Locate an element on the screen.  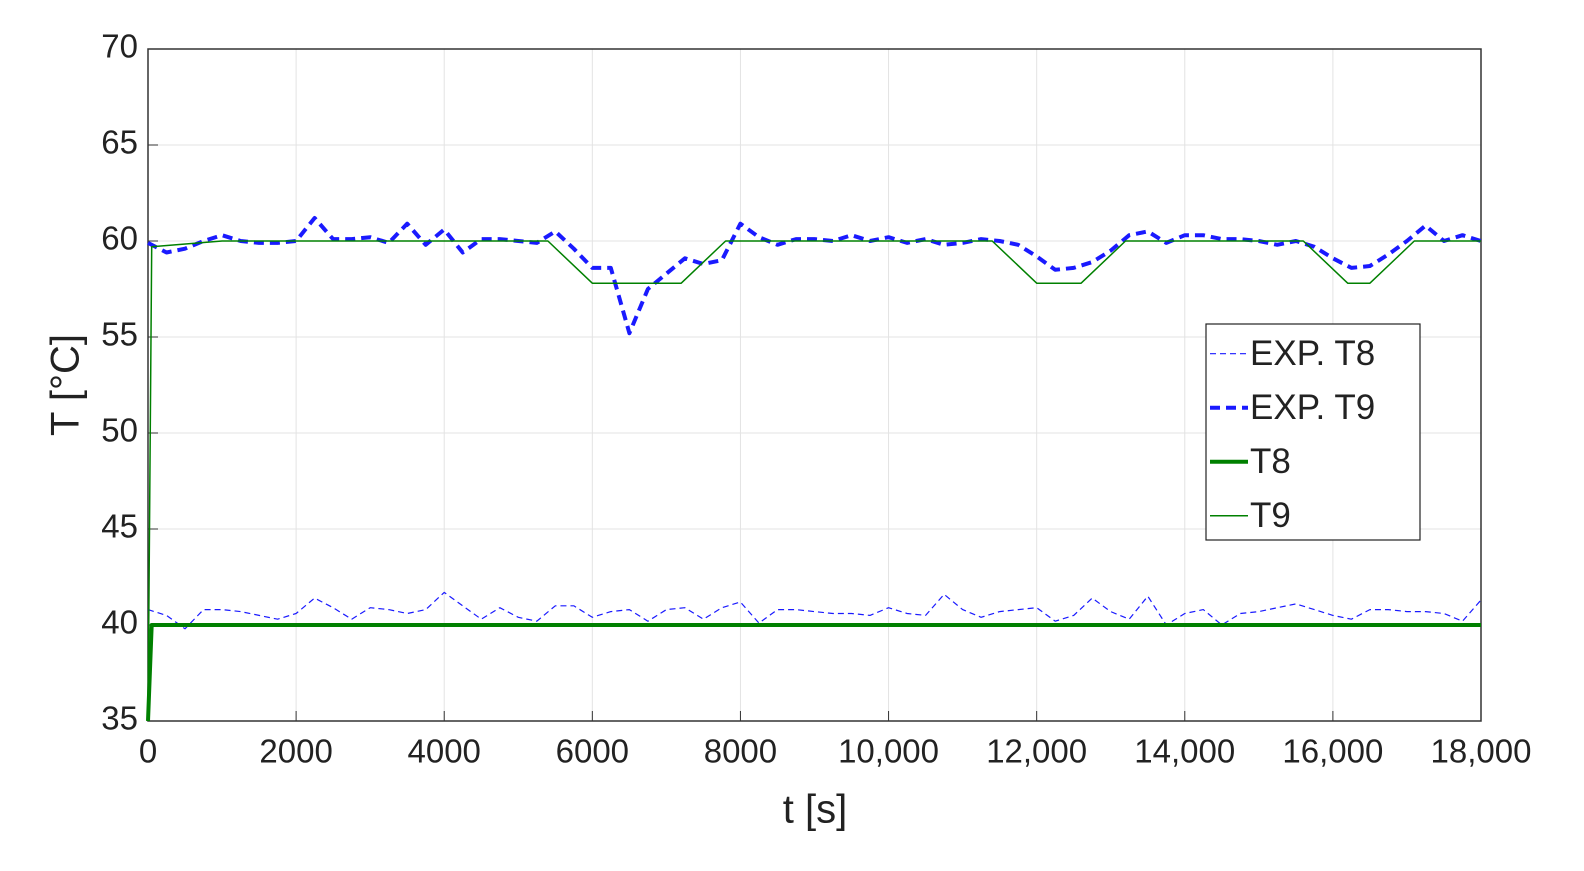
y-tick-label: 40 is located at coordinates (119, 622).